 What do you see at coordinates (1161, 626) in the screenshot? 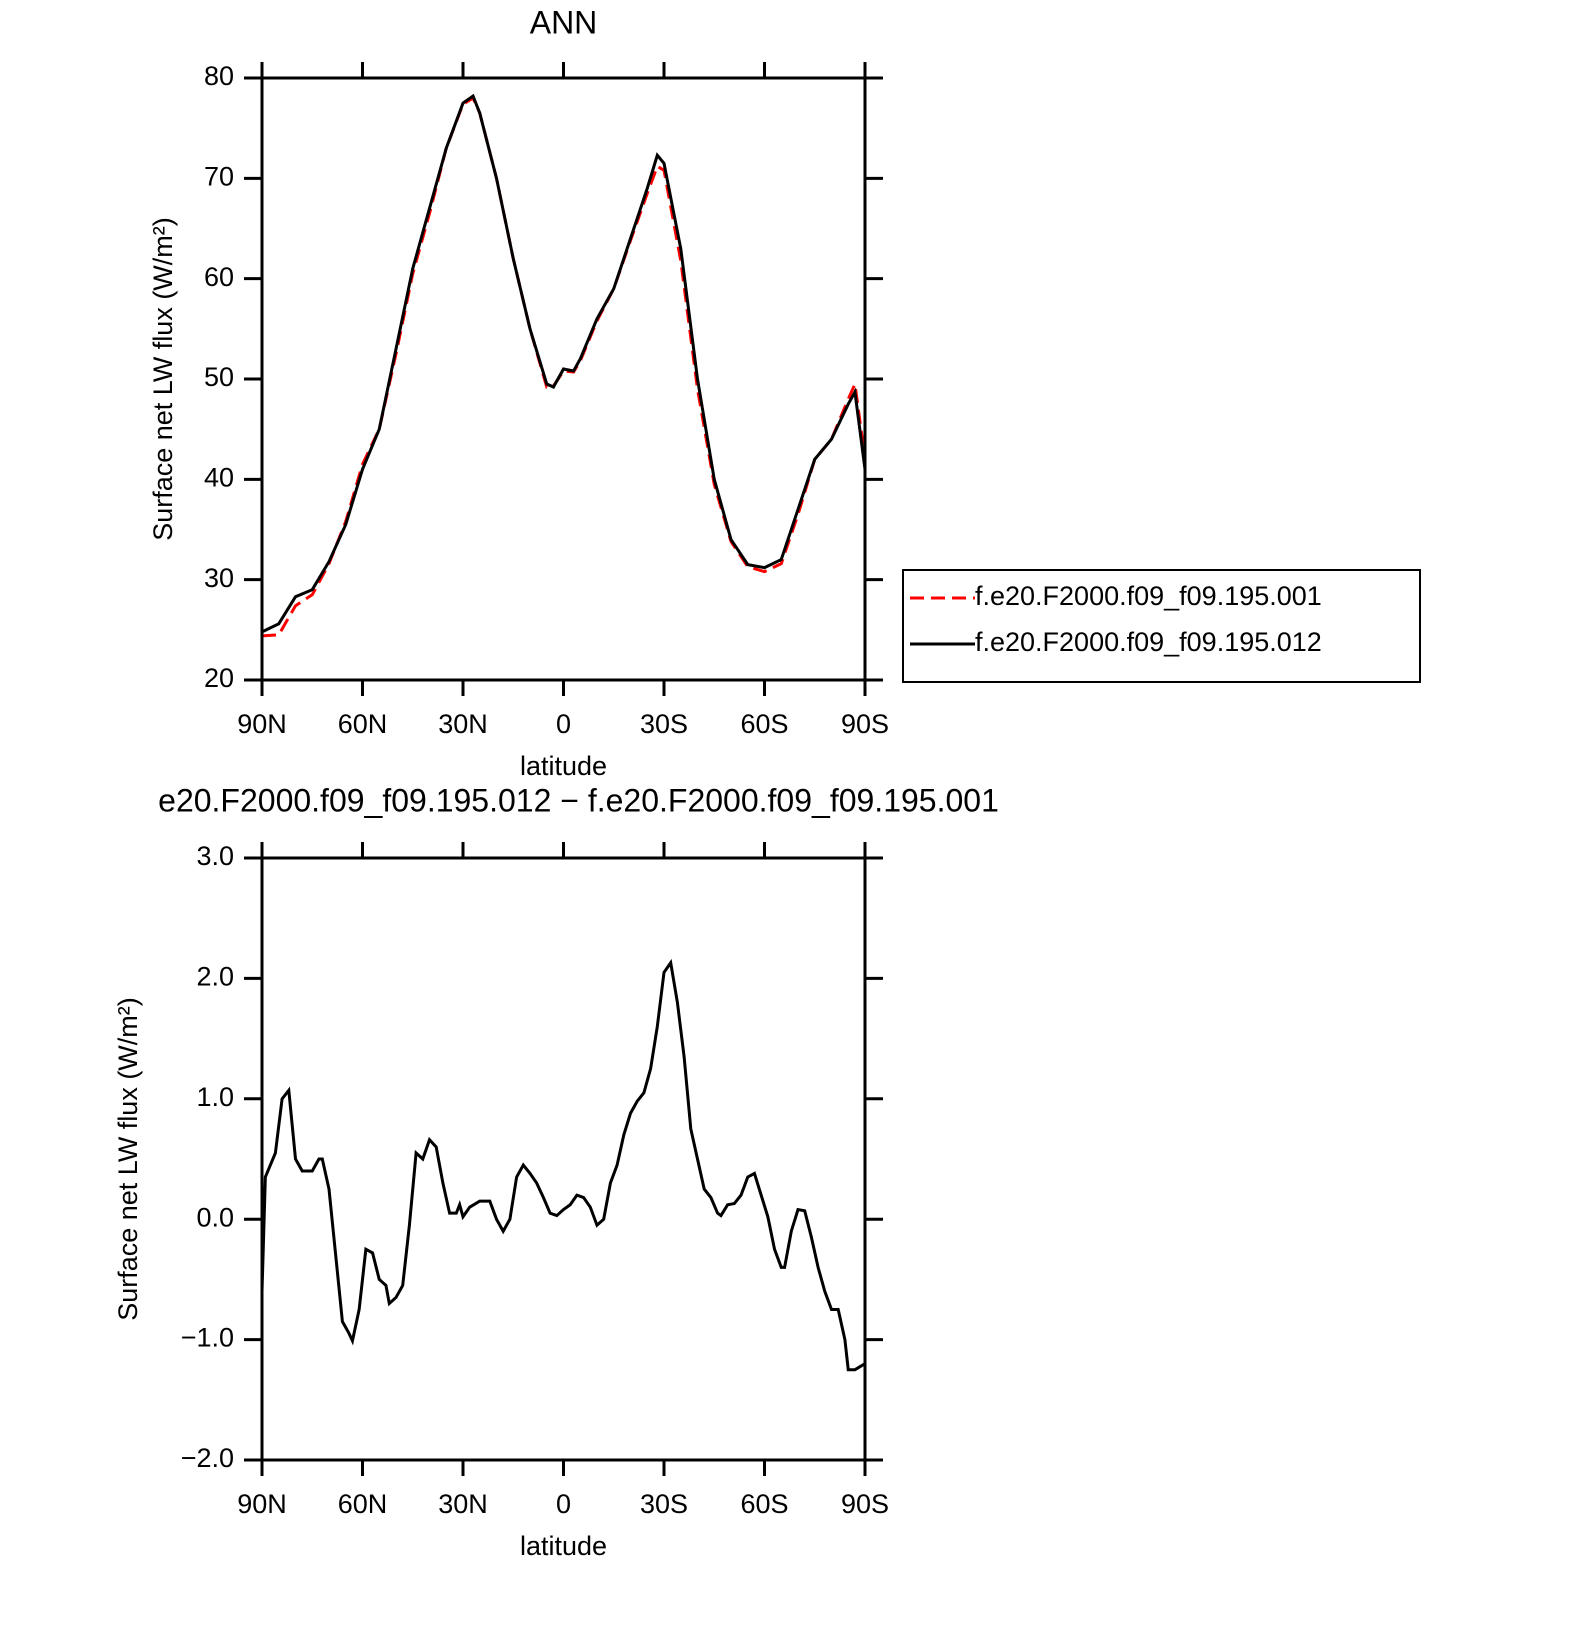
I see `legend-box` at bounding box center [1161, 626].